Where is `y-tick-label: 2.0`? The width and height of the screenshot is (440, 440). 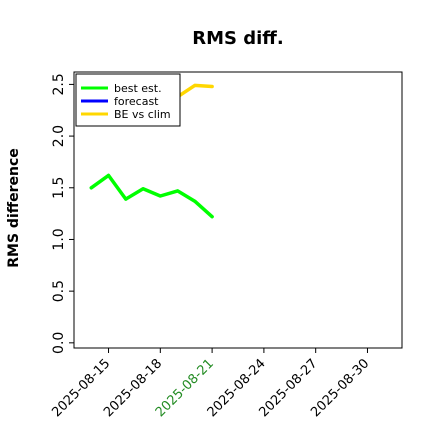
y-tick-label: 2.0 is located at coordinates (59, 136).